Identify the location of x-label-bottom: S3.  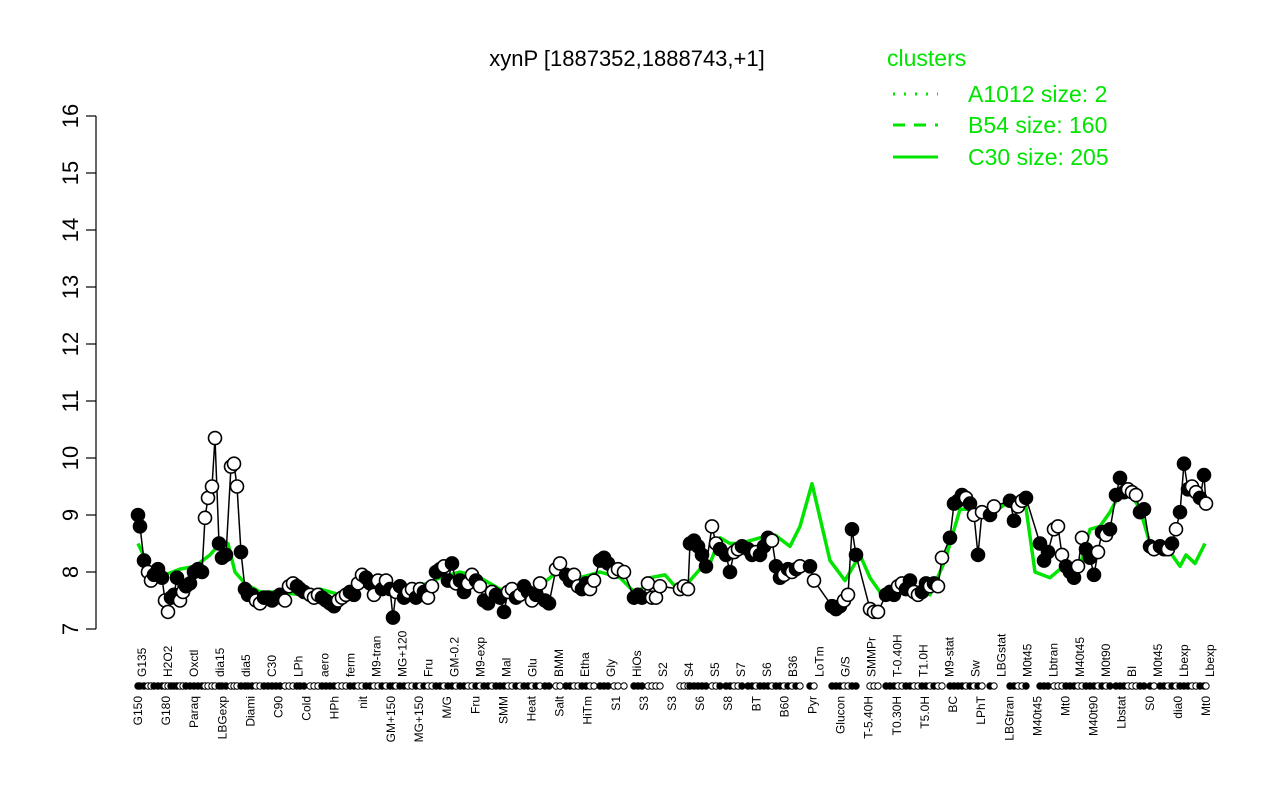
(672, 703).